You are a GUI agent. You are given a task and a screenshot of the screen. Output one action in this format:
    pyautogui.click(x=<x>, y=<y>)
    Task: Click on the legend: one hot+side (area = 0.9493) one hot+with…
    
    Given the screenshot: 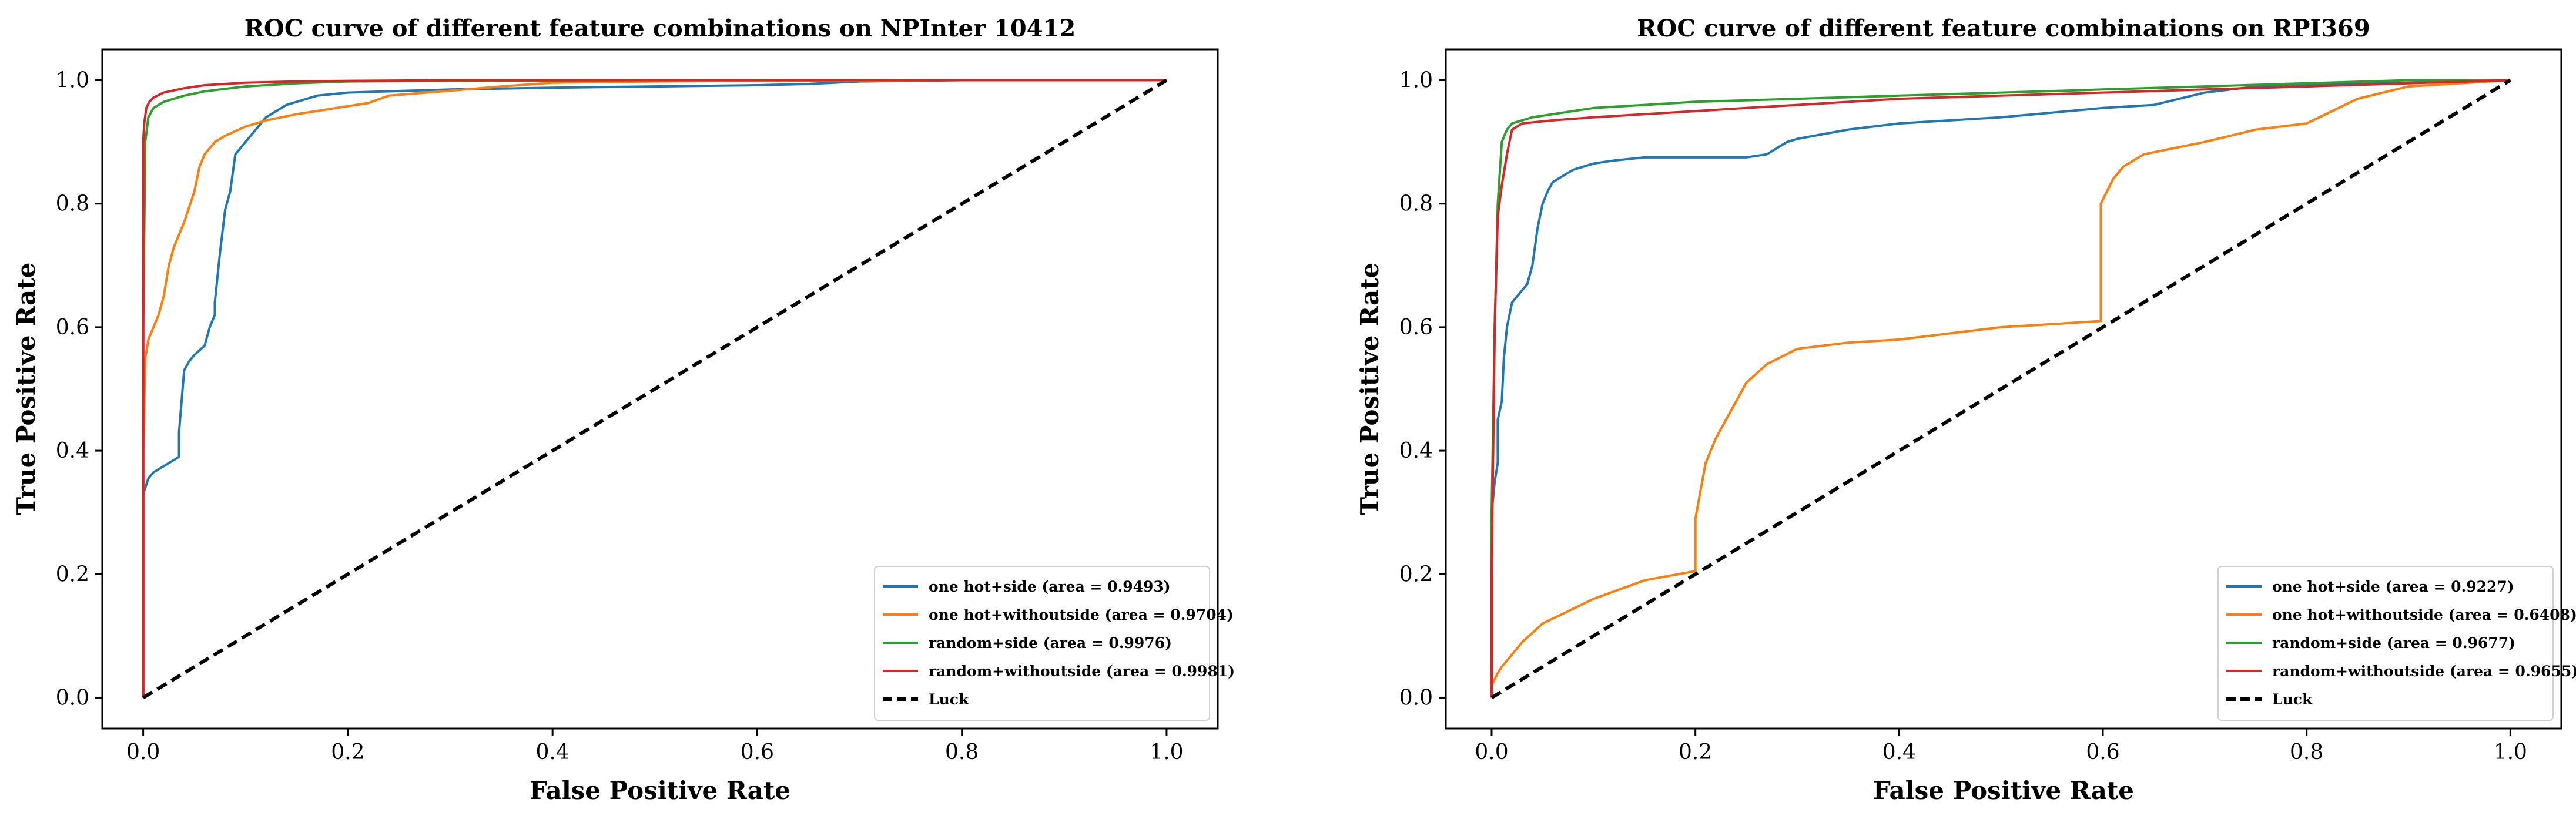 What is the action you would take?
    pyautogui.click(x=1054, y=643)
    